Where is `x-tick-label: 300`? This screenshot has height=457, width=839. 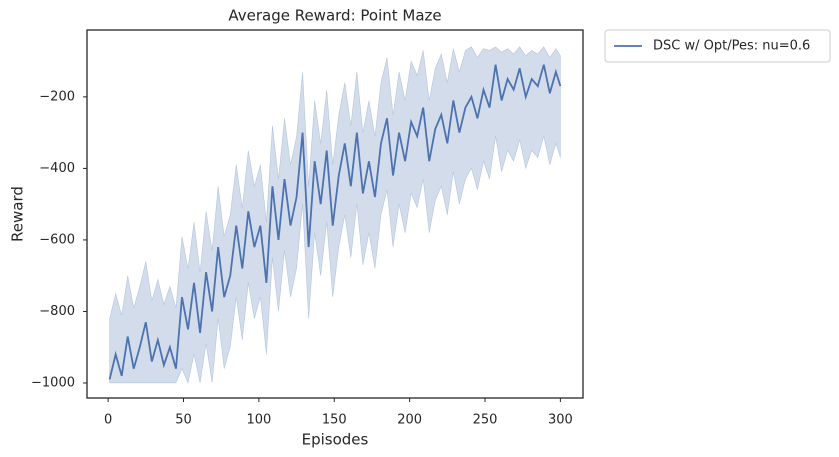
x-tick-label: 300 is located at coordinates (560, 420).